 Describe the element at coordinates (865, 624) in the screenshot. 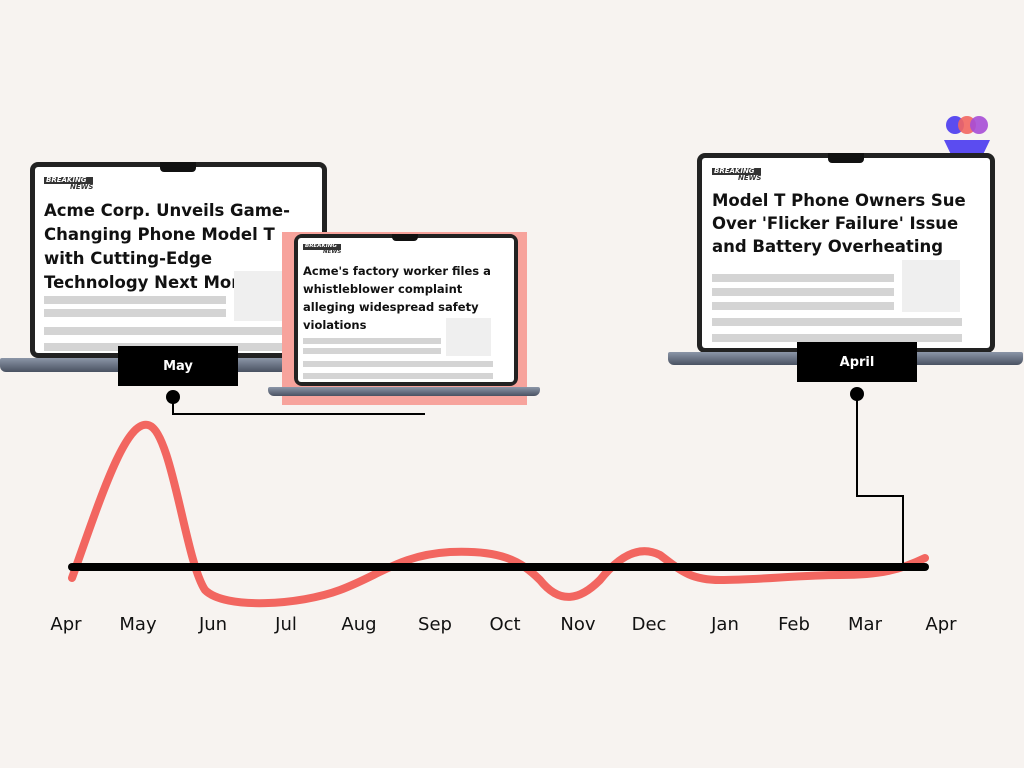

I see `month-label: Mar` at that location.